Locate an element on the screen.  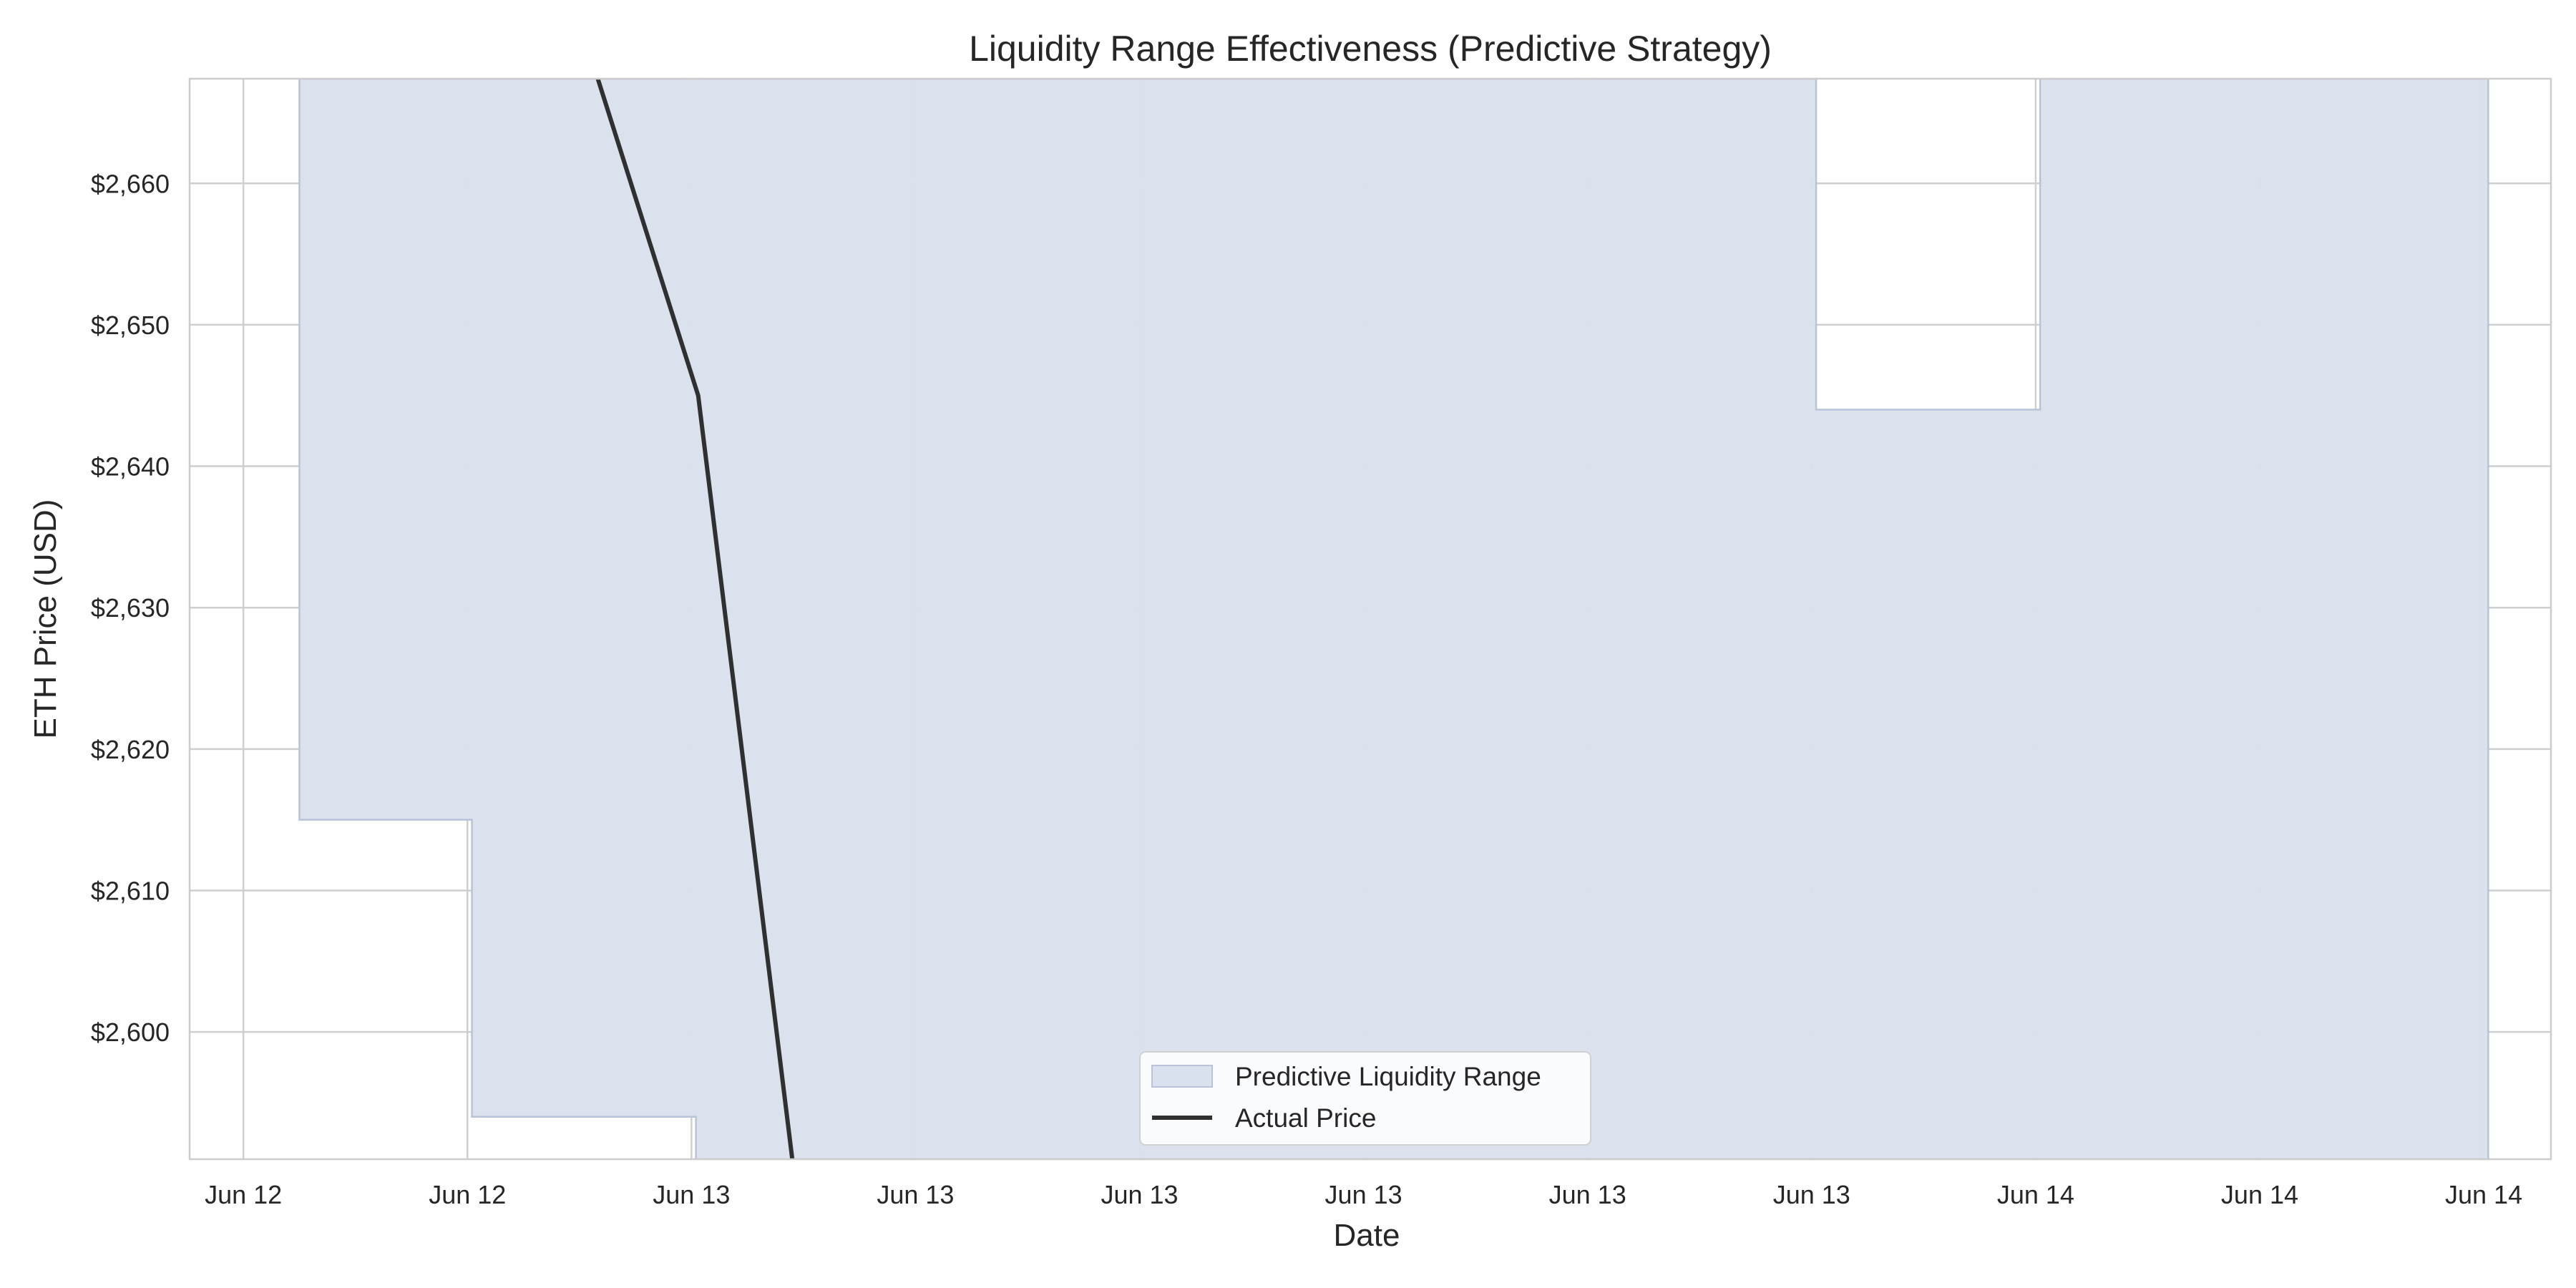
legend-box is located at coordinates (1365, 1098).